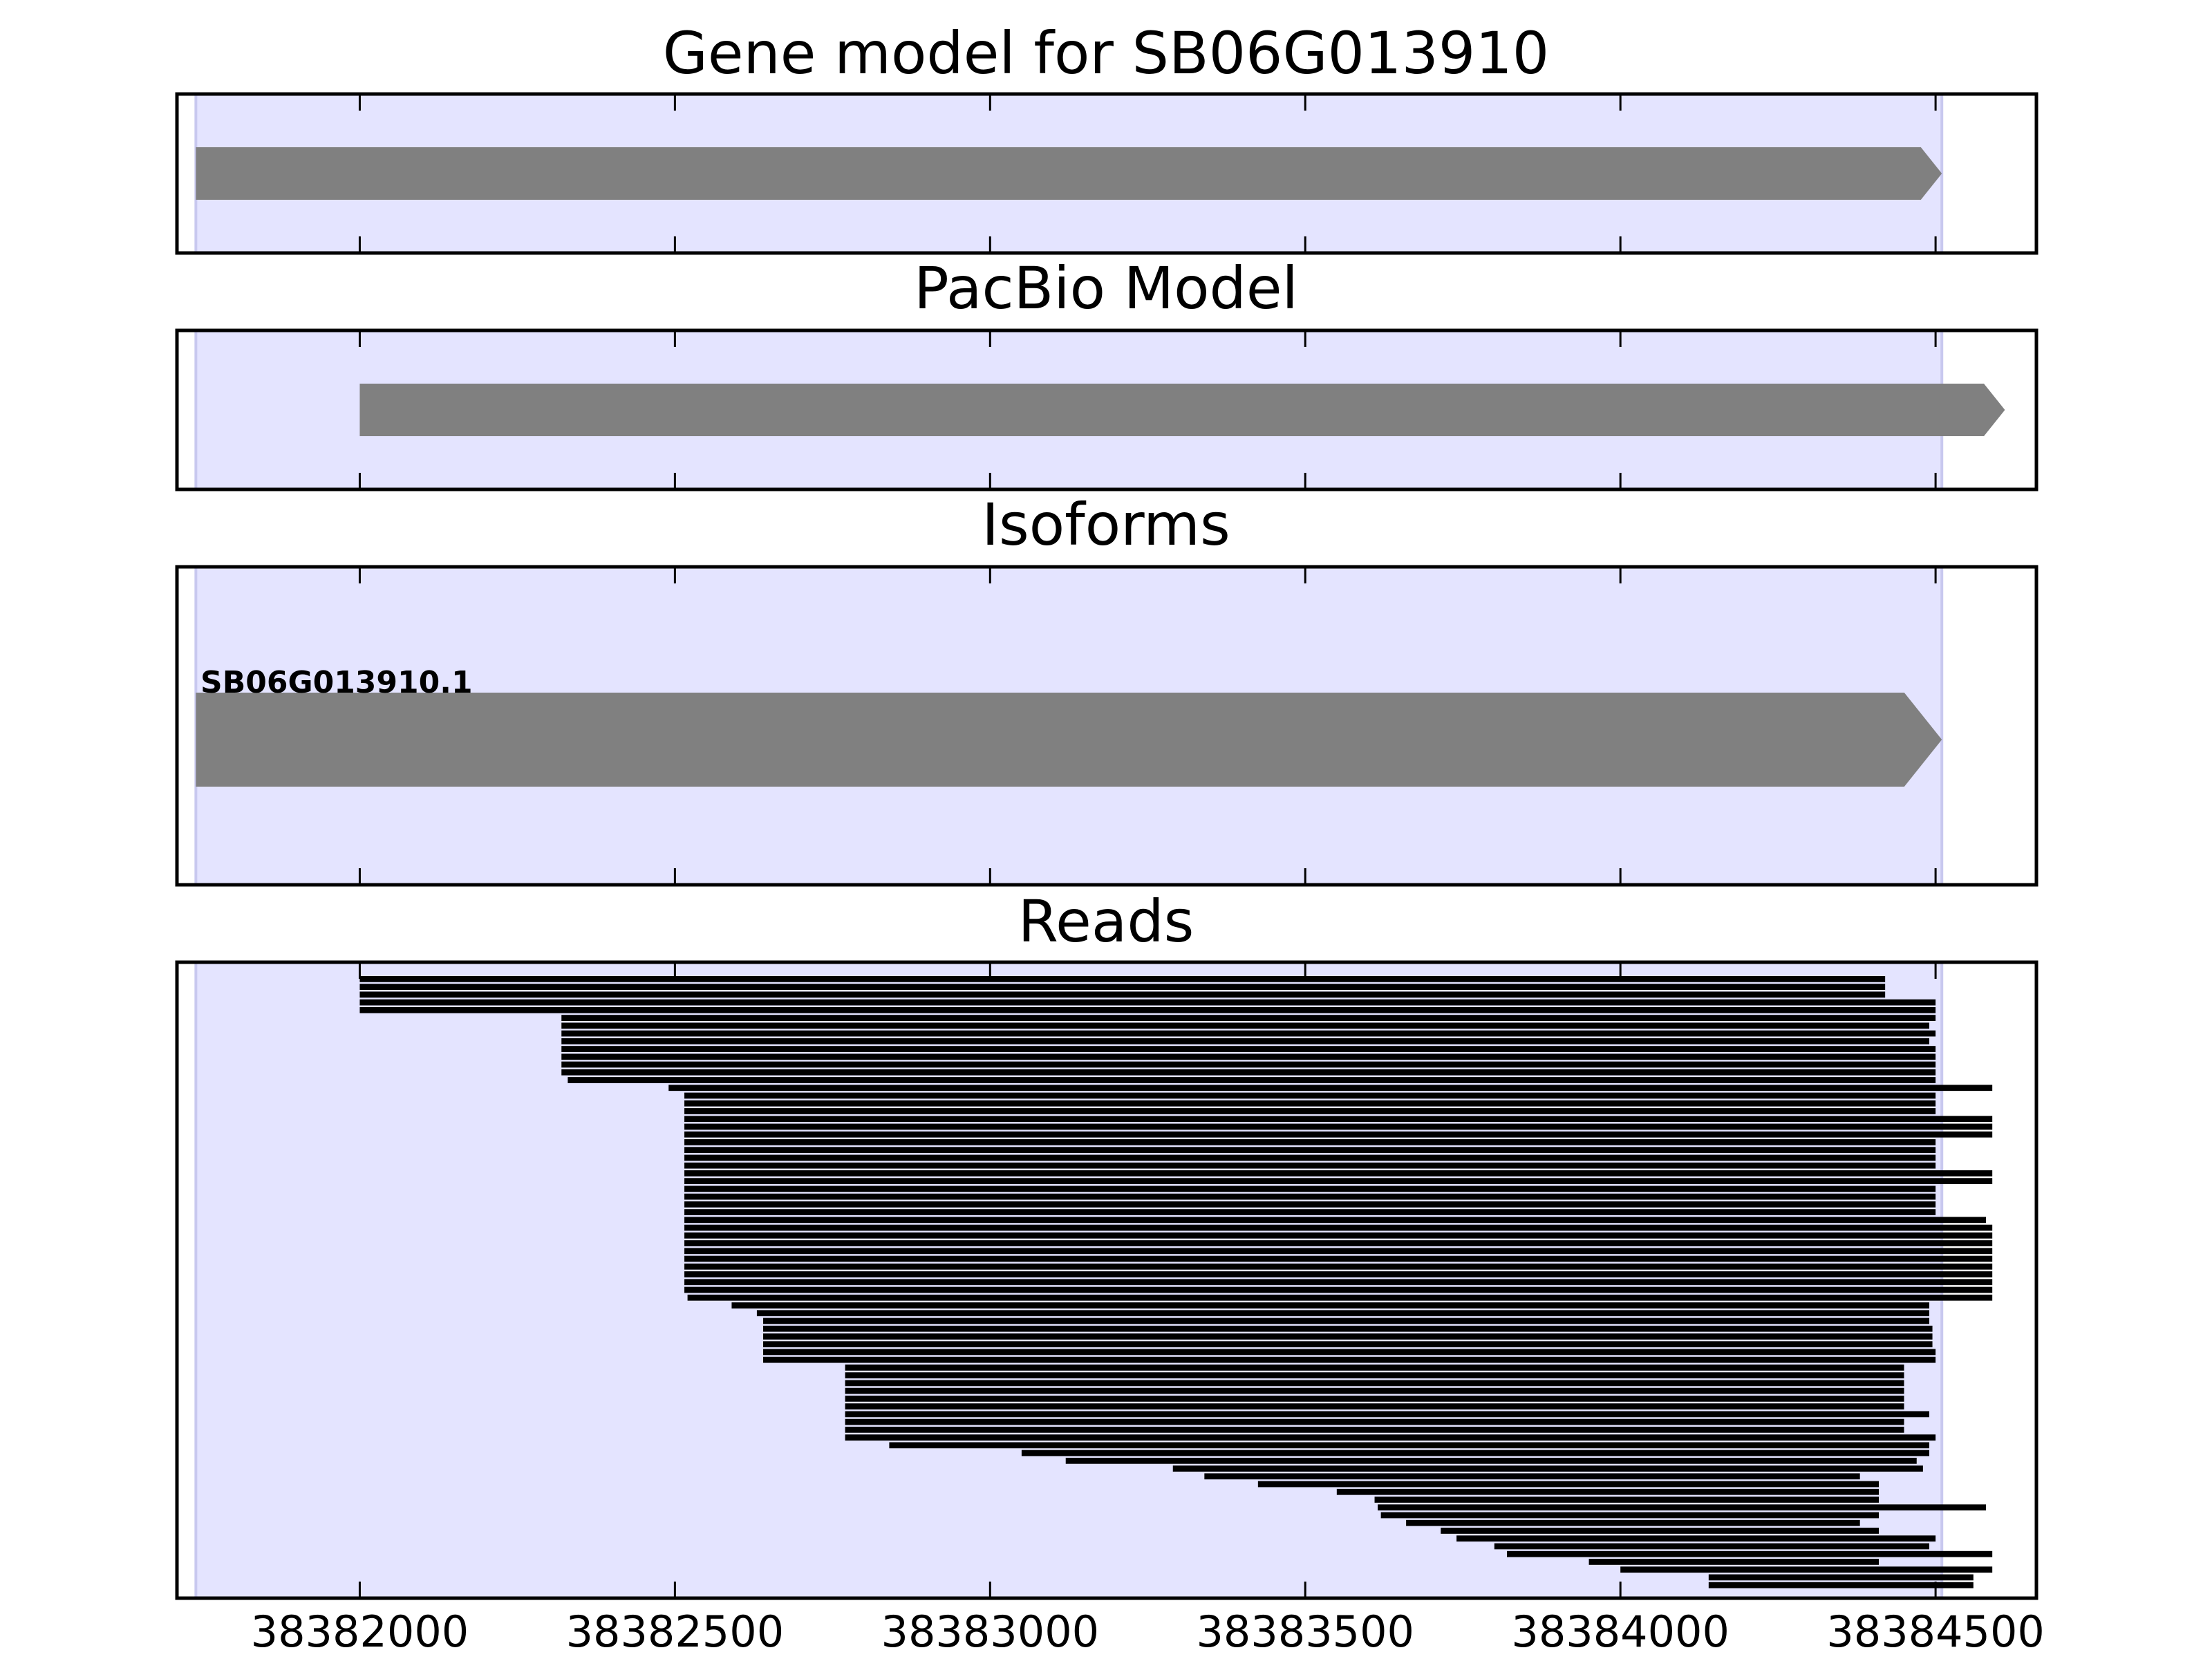 This screenshot has width=2212, height=1659. Describe the element at coordinates (360, 1632) in the screenshot. I see `x-tick-label: 38382000` at that location.